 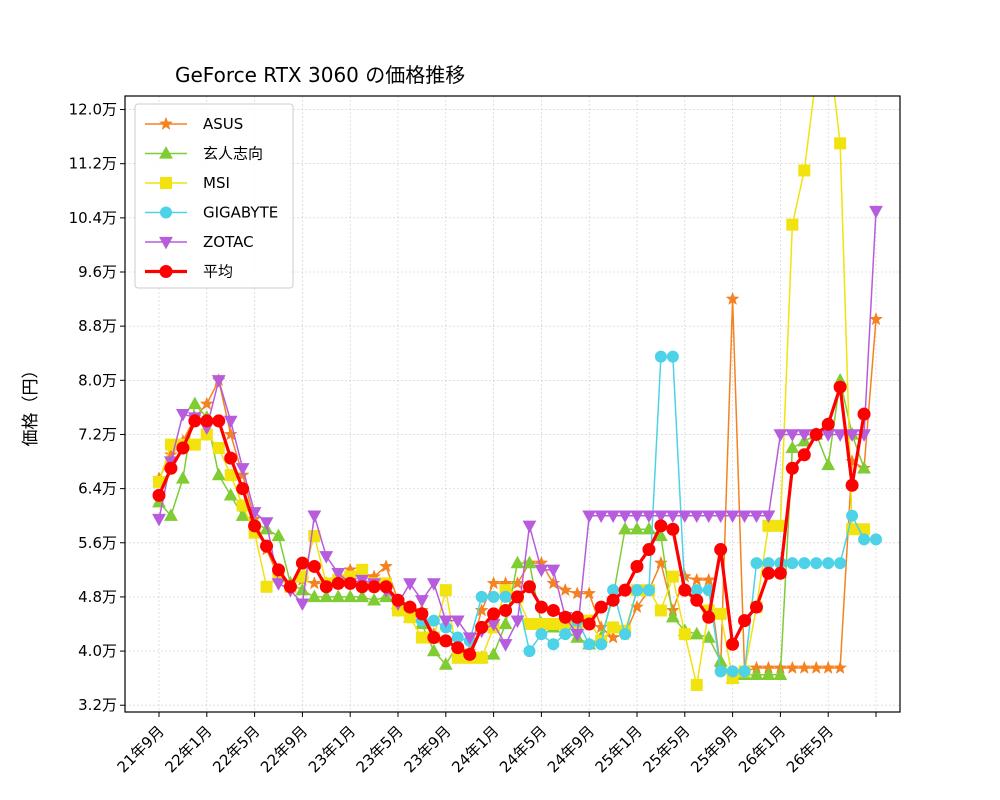 I want to click on legend-label: GIGABYTE, so click(x=240, y=213).